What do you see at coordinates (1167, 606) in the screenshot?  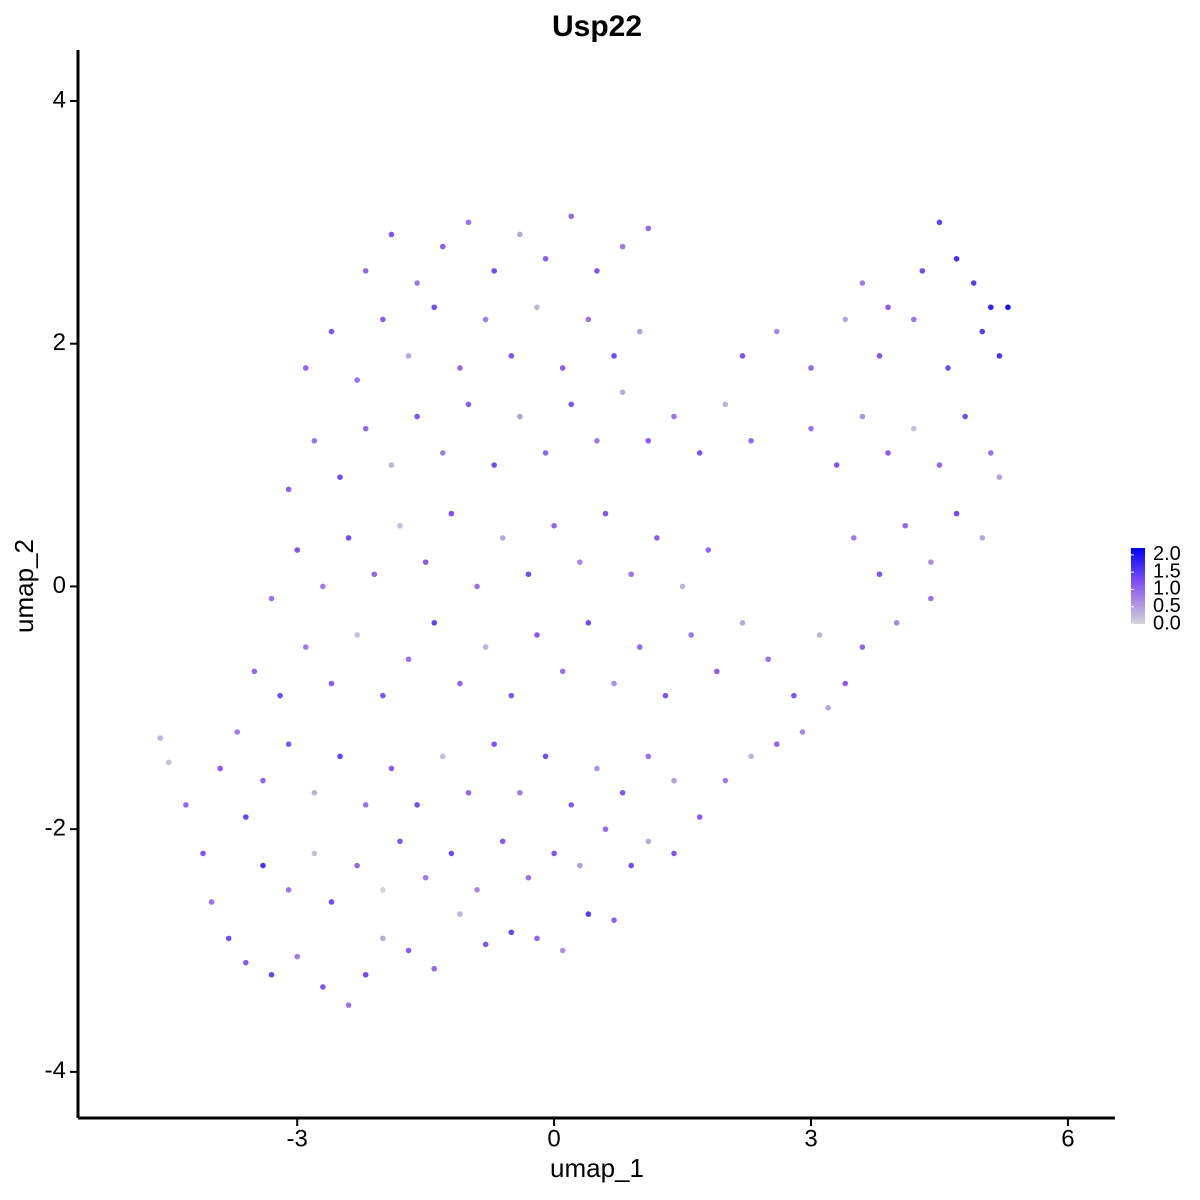 I see `colorbar-tick-label: 0.5` at bounding box center [1167, 606].